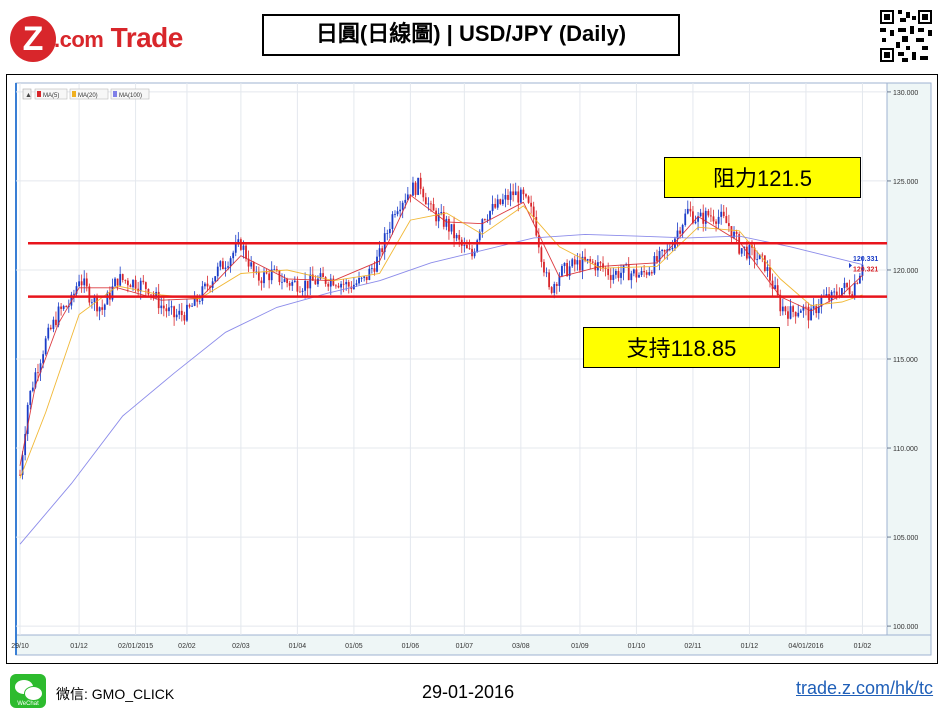 The width and height of the screenshot is (944, 712). Describe the element at coordinates (51, 94) in the screenshot. I see `legend-item` at that location.